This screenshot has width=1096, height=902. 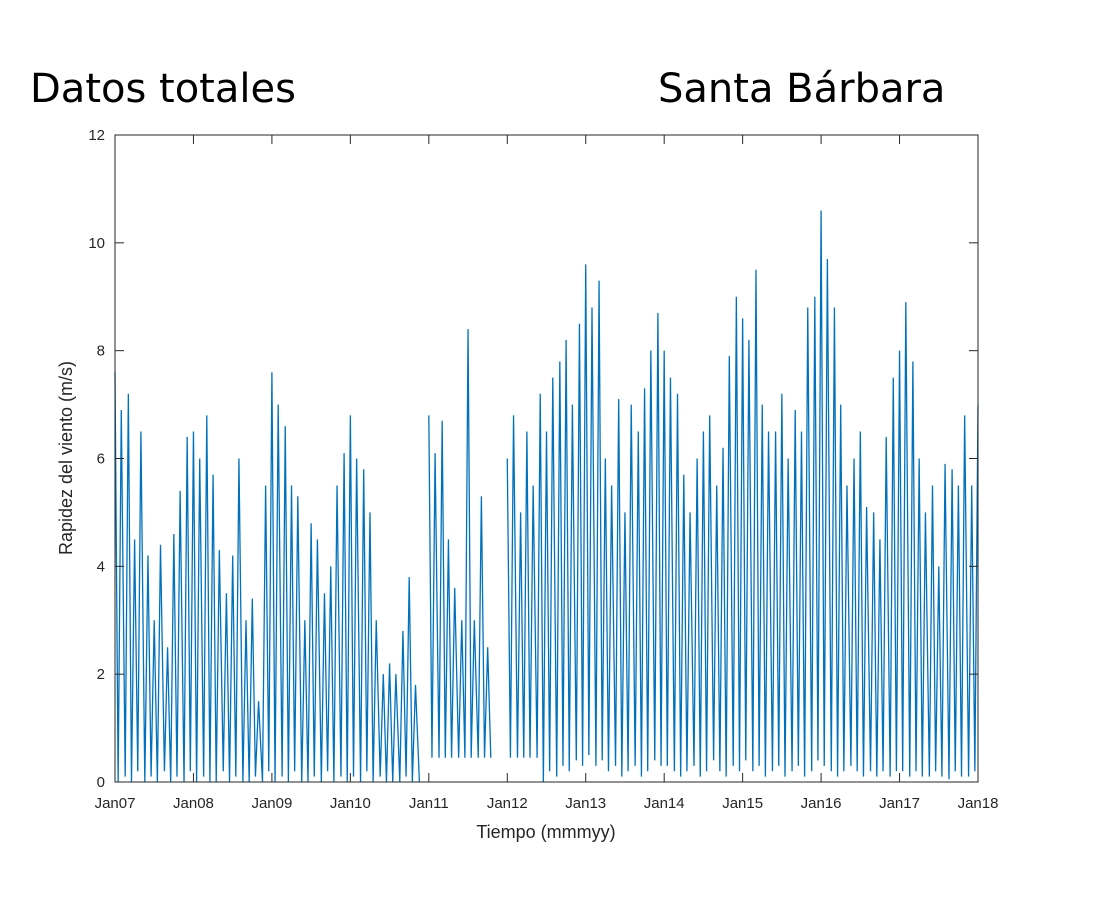 I want to click on chart-title: Datos totales, so click(x=163, y=89).